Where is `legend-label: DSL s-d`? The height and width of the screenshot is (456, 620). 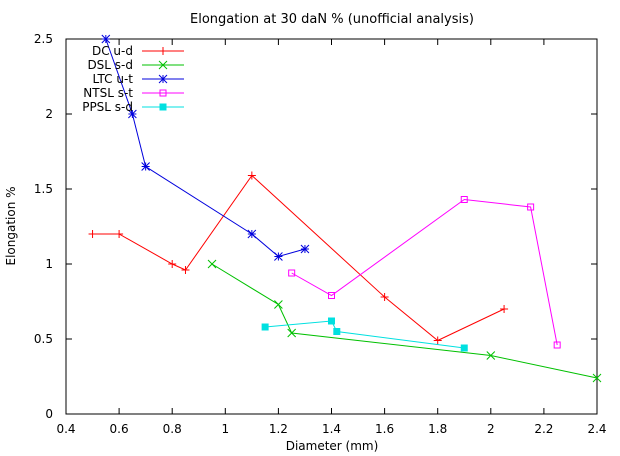 legend-label: DSL s-d is located at coordinates (110, 65).